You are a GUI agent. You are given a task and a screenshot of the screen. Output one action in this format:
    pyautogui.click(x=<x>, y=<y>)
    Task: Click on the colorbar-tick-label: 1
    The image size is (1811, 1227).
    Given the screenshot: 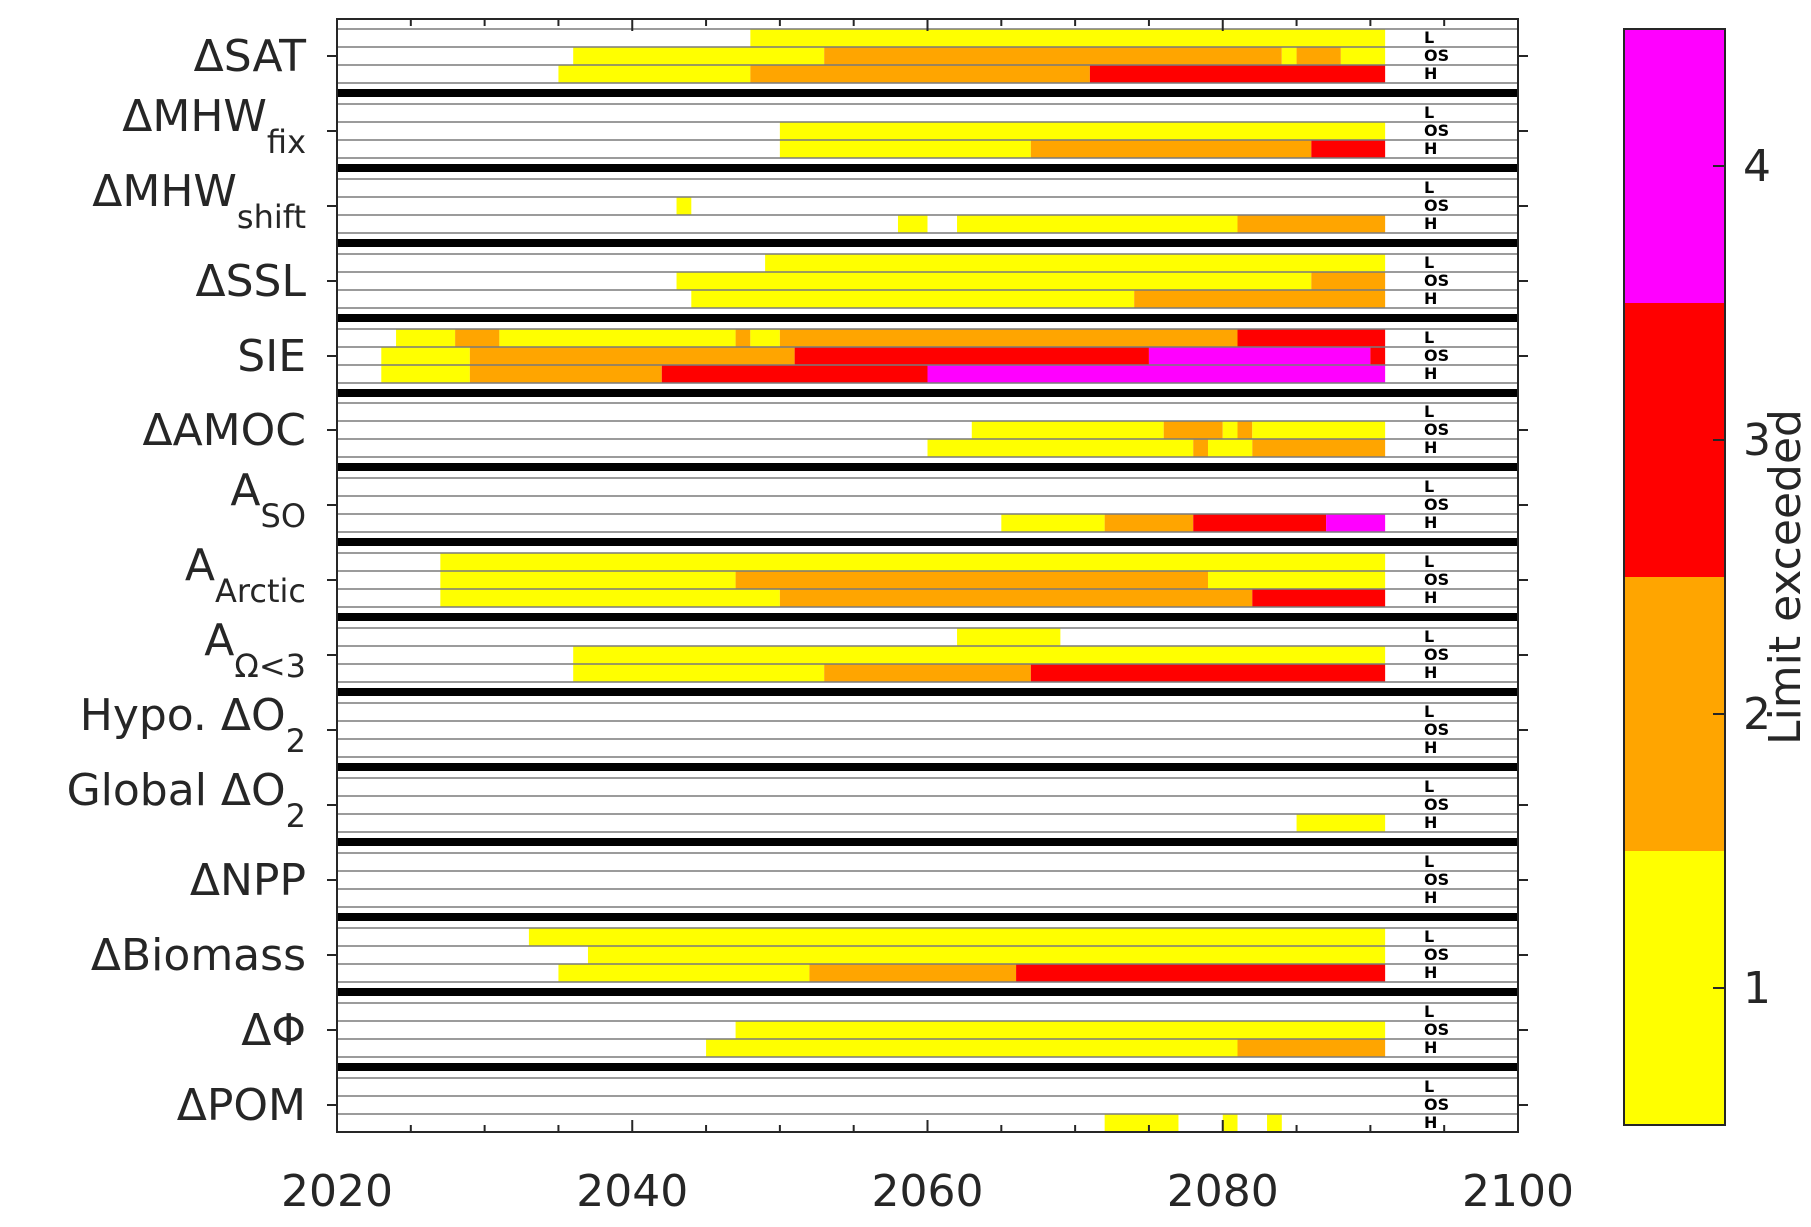 What is the action you would take?
    pyautogui.click(x=1757, y=988)
    